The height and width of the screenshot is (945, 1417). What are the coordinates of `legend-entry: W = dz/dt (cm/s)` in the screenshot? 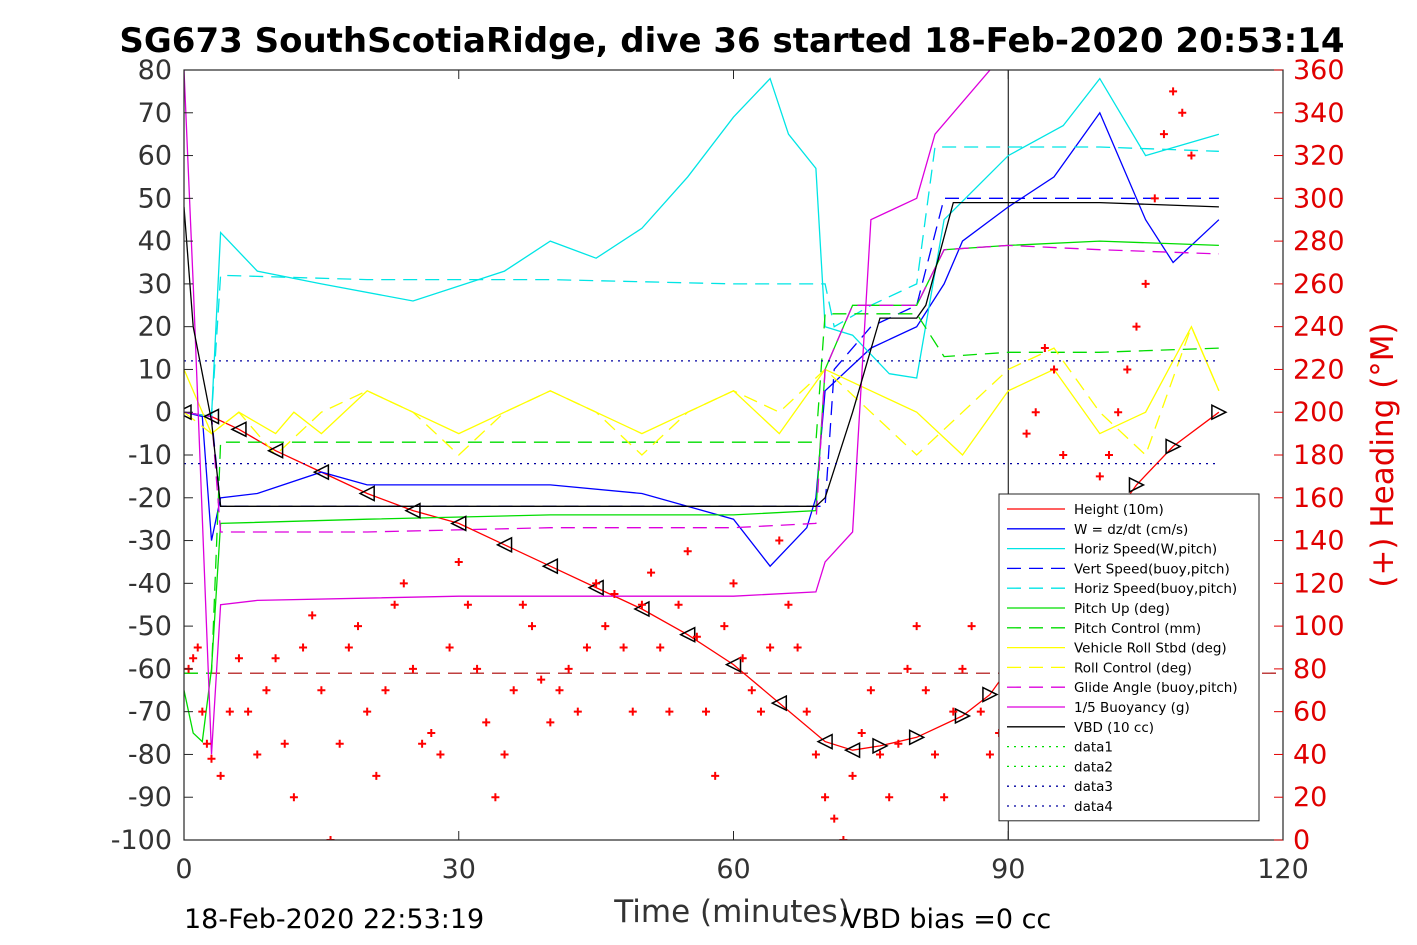 It's located at (1131, 530).